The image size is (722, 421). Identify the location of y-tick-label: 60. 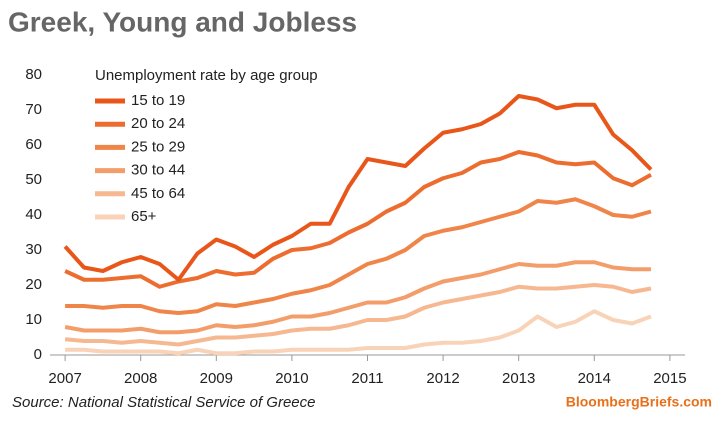
(33, 144).